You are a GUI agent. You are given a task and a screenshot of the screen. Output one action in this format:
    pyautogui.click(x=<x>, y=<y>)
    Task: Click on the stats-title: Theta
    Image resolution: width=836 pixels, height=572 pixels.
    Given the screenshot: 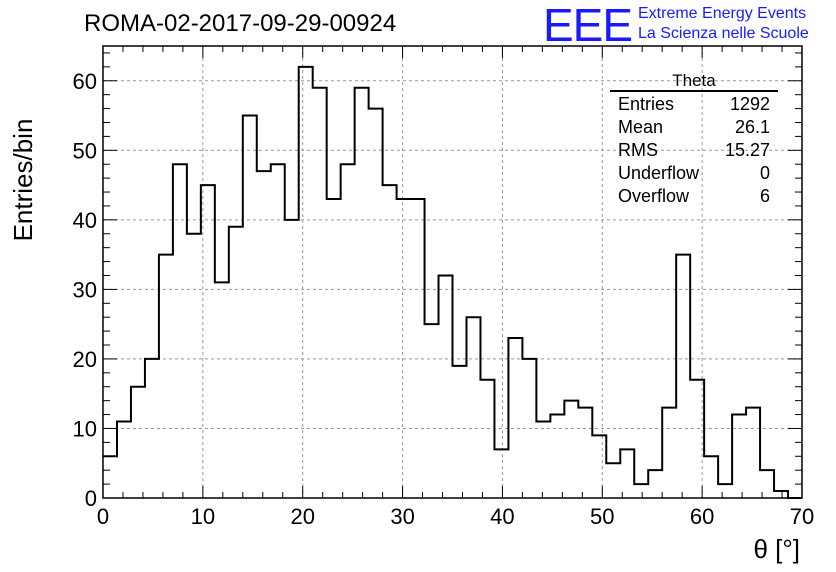 What is the action you would take?
    pyautogui.click(x=694, y=82)
    